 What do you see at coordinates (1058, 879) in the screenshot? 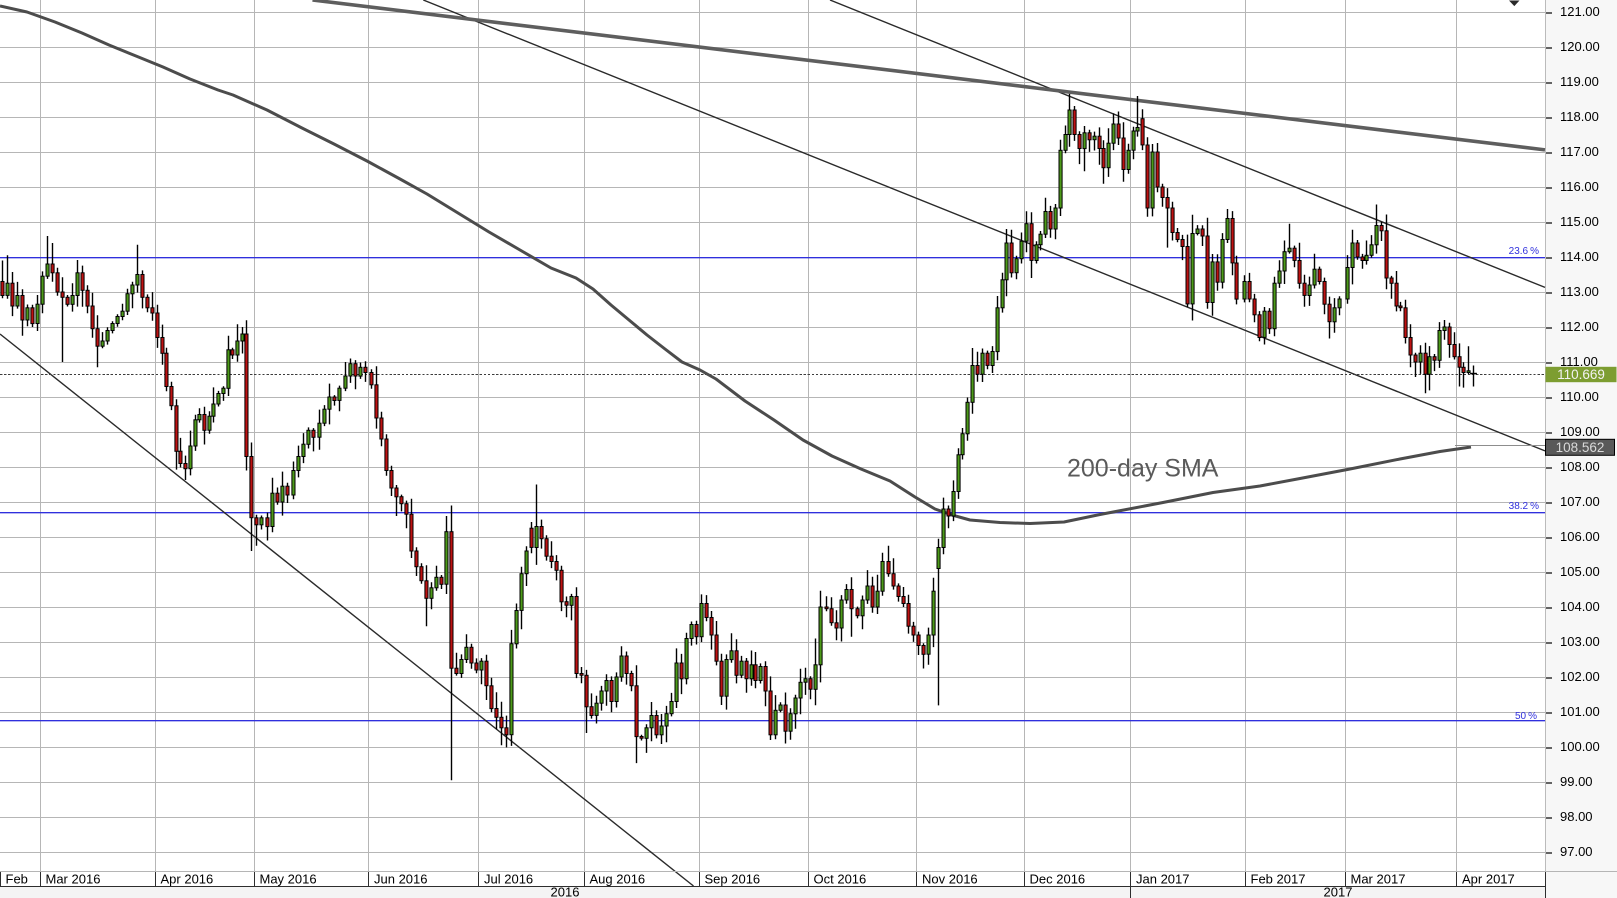
I see `svg-text: Dec 2016` at bounding box center [1058, 879].